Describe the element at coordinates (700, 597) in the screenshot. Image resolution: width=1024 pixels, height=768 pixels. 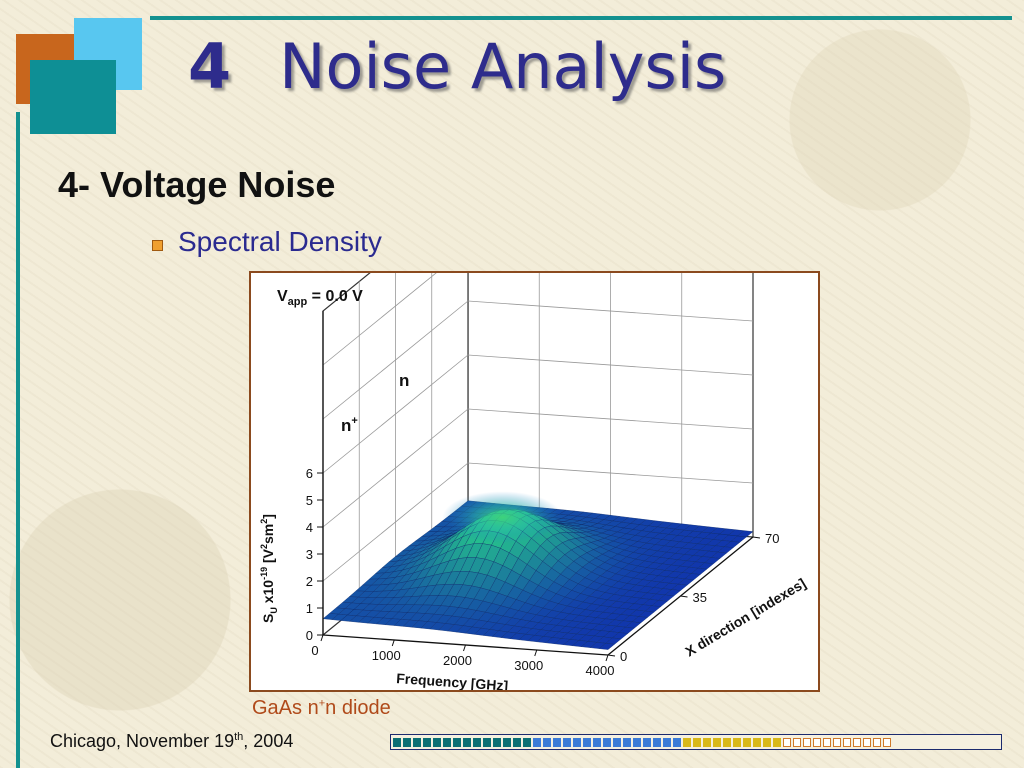
I see `x-direction-tick-label: 35` at that location.